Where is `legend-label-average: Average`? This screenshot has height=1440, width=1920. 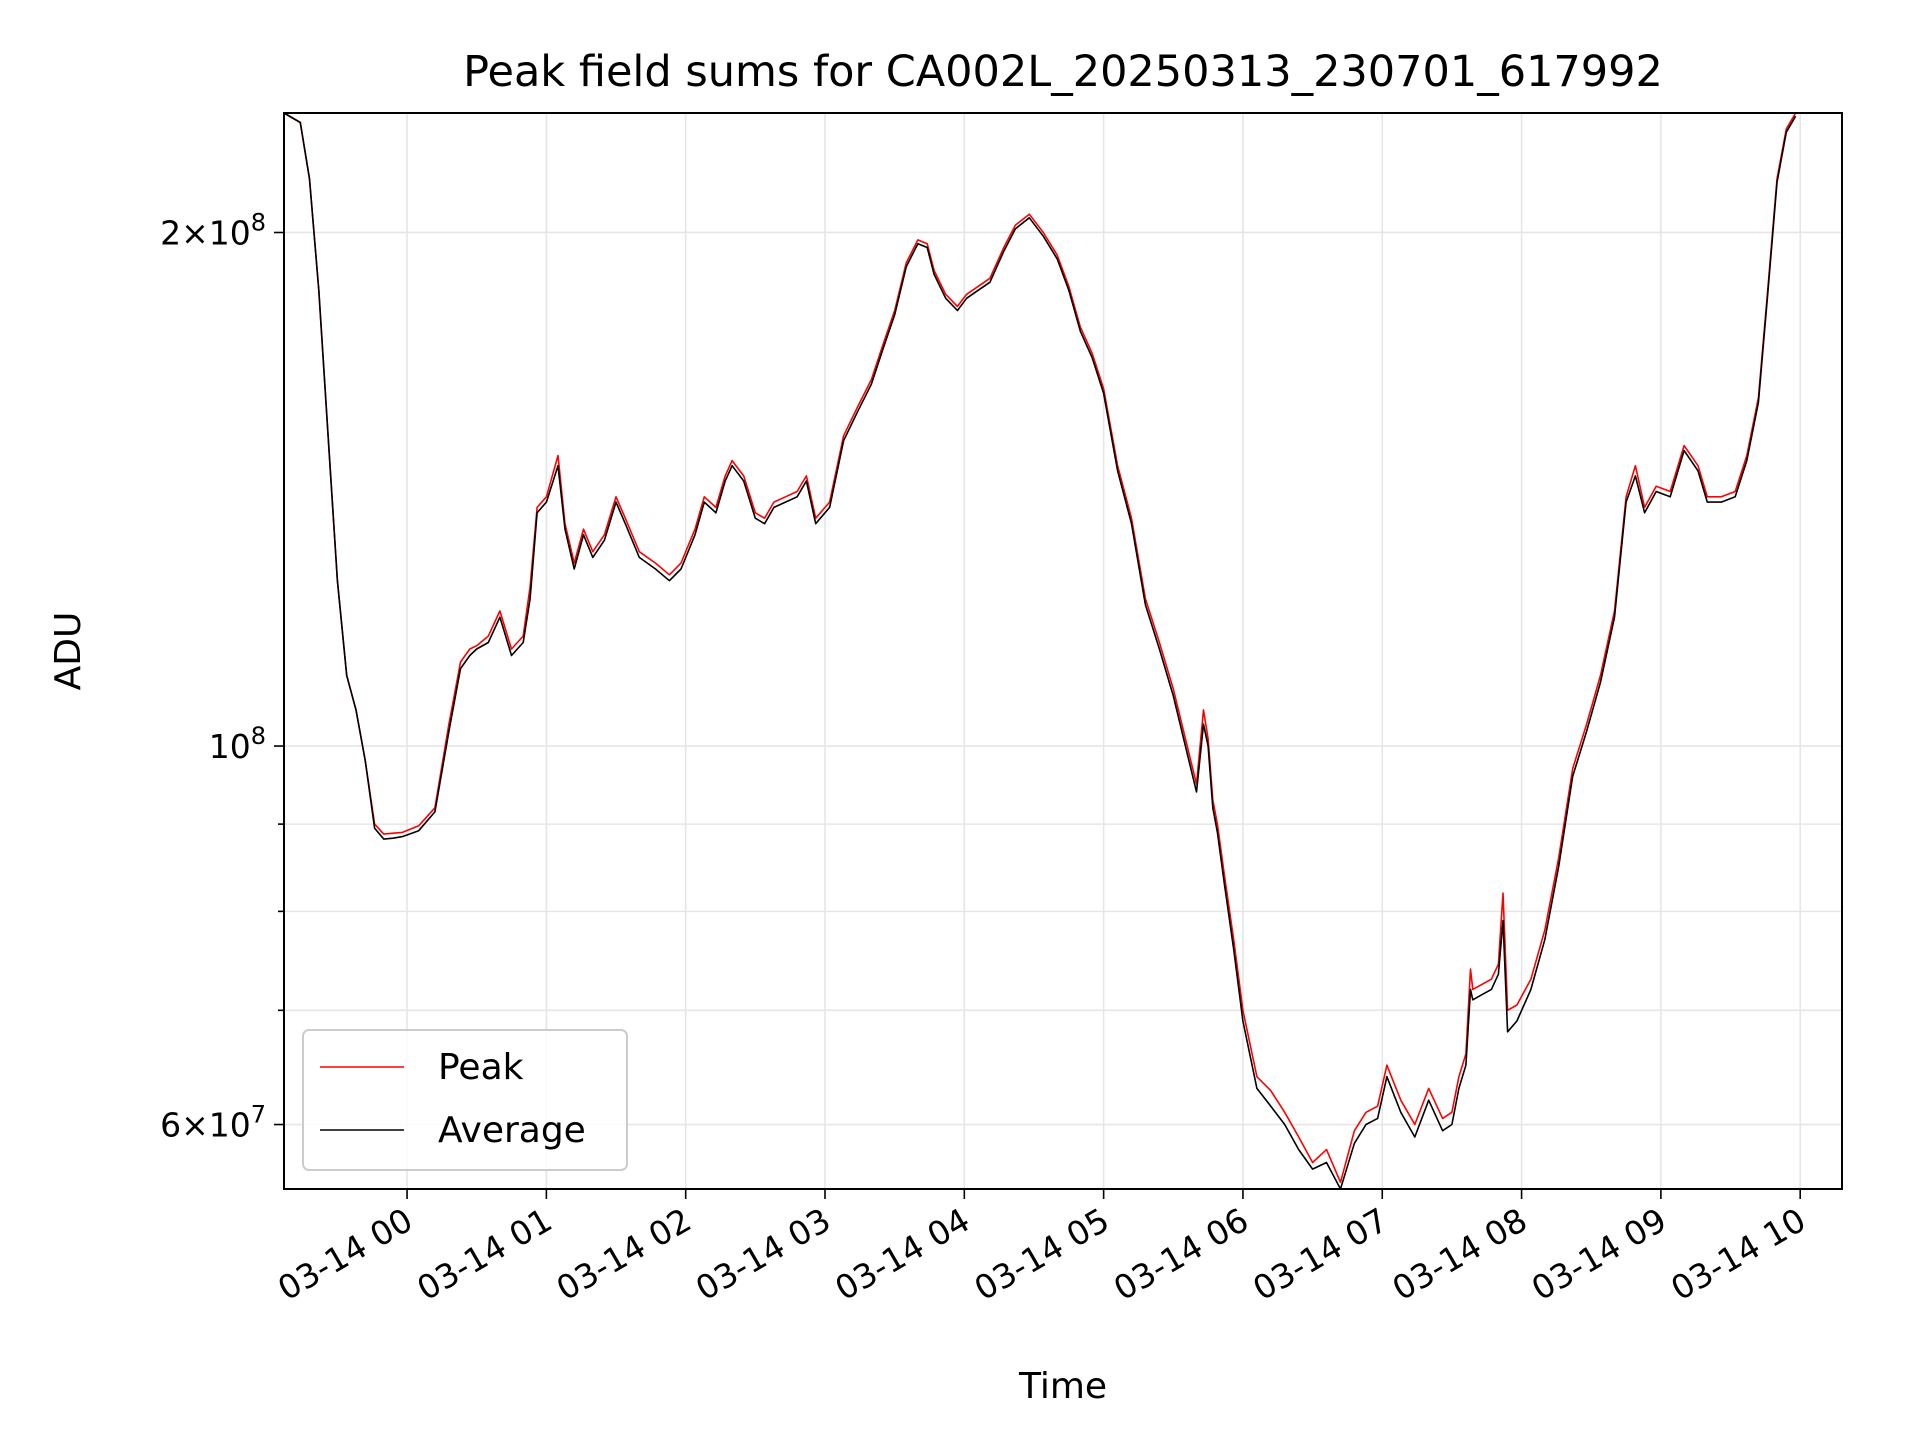
legend-label-average: Average is located at coordinates (512, 1130).